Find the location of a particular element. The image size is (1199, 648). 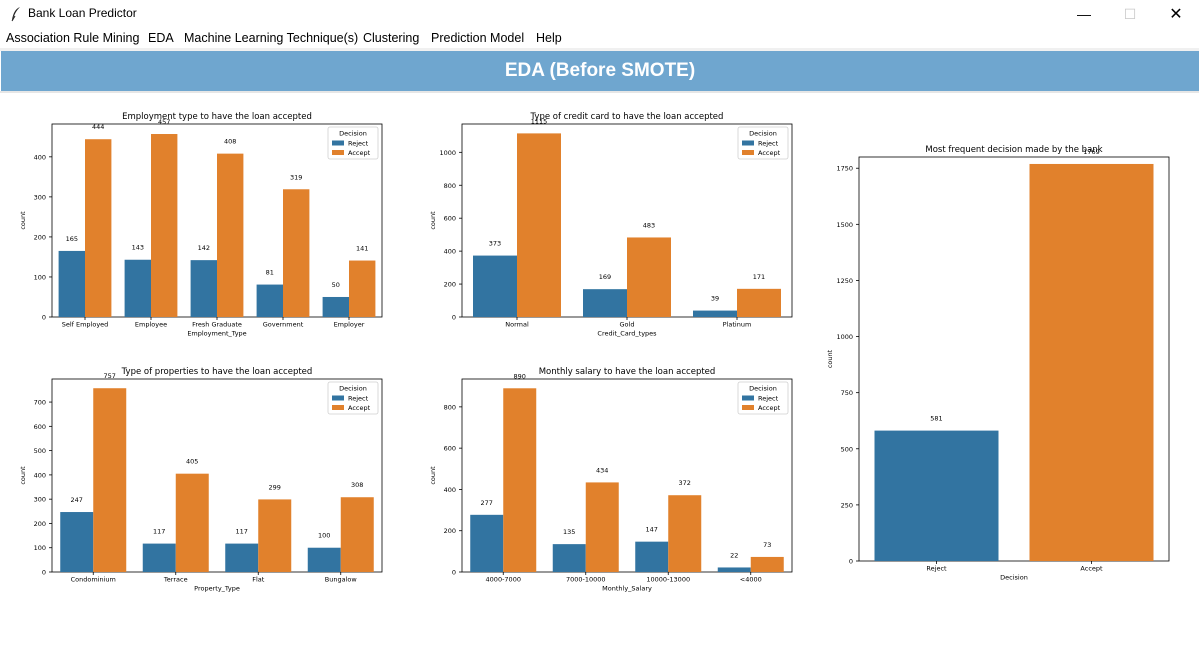

x-tick-label: 4000-7000 is located at coordinates (503, 580).